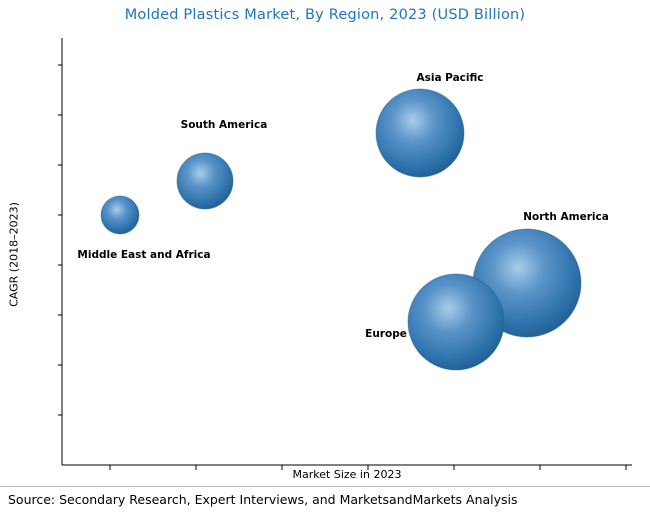 The height and width of the screenshot is (514, 650). Describe the element at coordinates (120, 215) in the screenshot. I see `bubble-middle-east-and-africa` at that location.